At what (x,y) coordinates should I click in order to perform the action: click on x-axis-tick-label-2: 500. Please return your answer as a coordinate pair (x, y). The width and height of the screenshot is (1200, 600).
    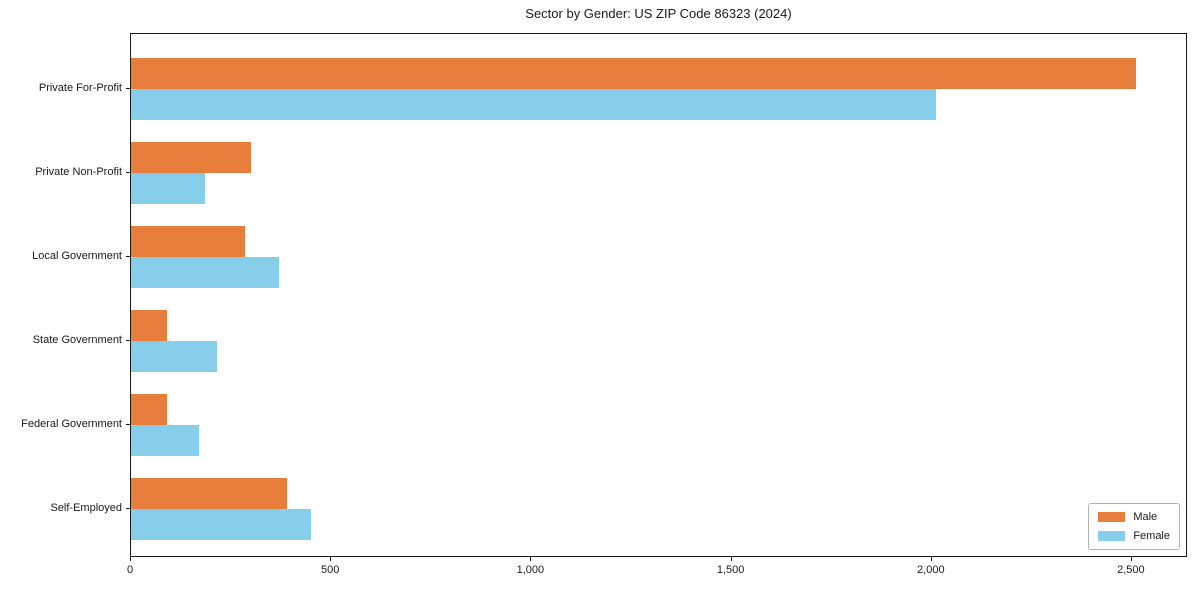
    Looking at the image, I should click on (330, 570).